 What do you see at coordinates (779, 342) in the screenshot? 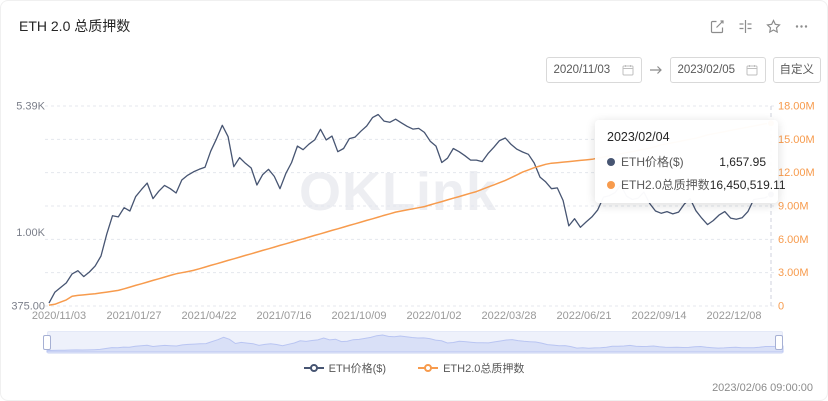
I see `brush-right-handle` at bounding box center [779, 342].